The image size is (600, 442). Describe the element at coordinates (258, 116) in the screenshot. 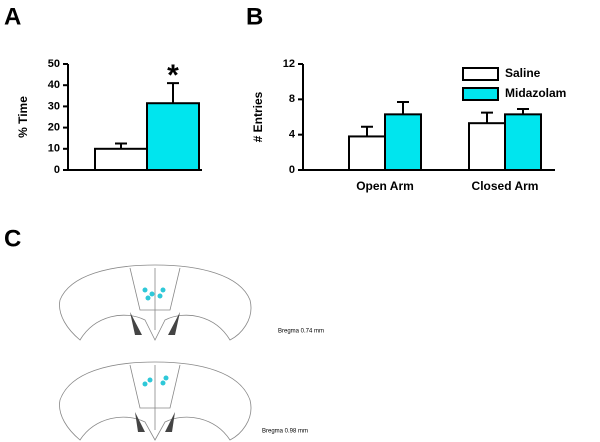

I see `y-axis-label: # Entries` at that location.